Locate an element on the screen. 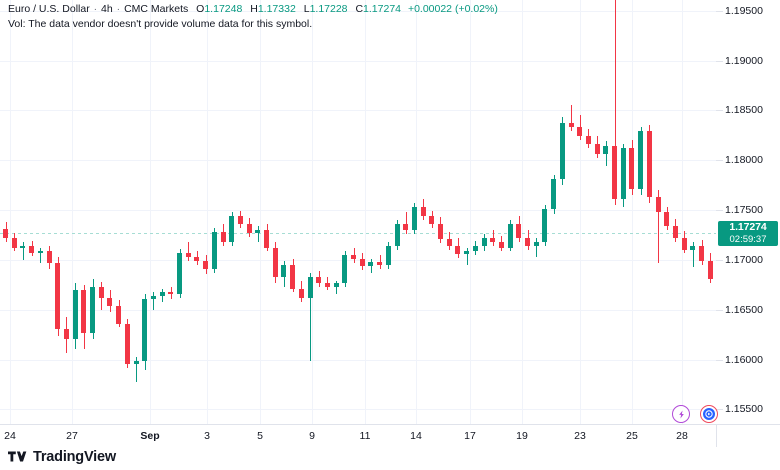 The height and width of the screenshot is (470, 780). time-axis-label: 27 is located at coordinates (72, 436).